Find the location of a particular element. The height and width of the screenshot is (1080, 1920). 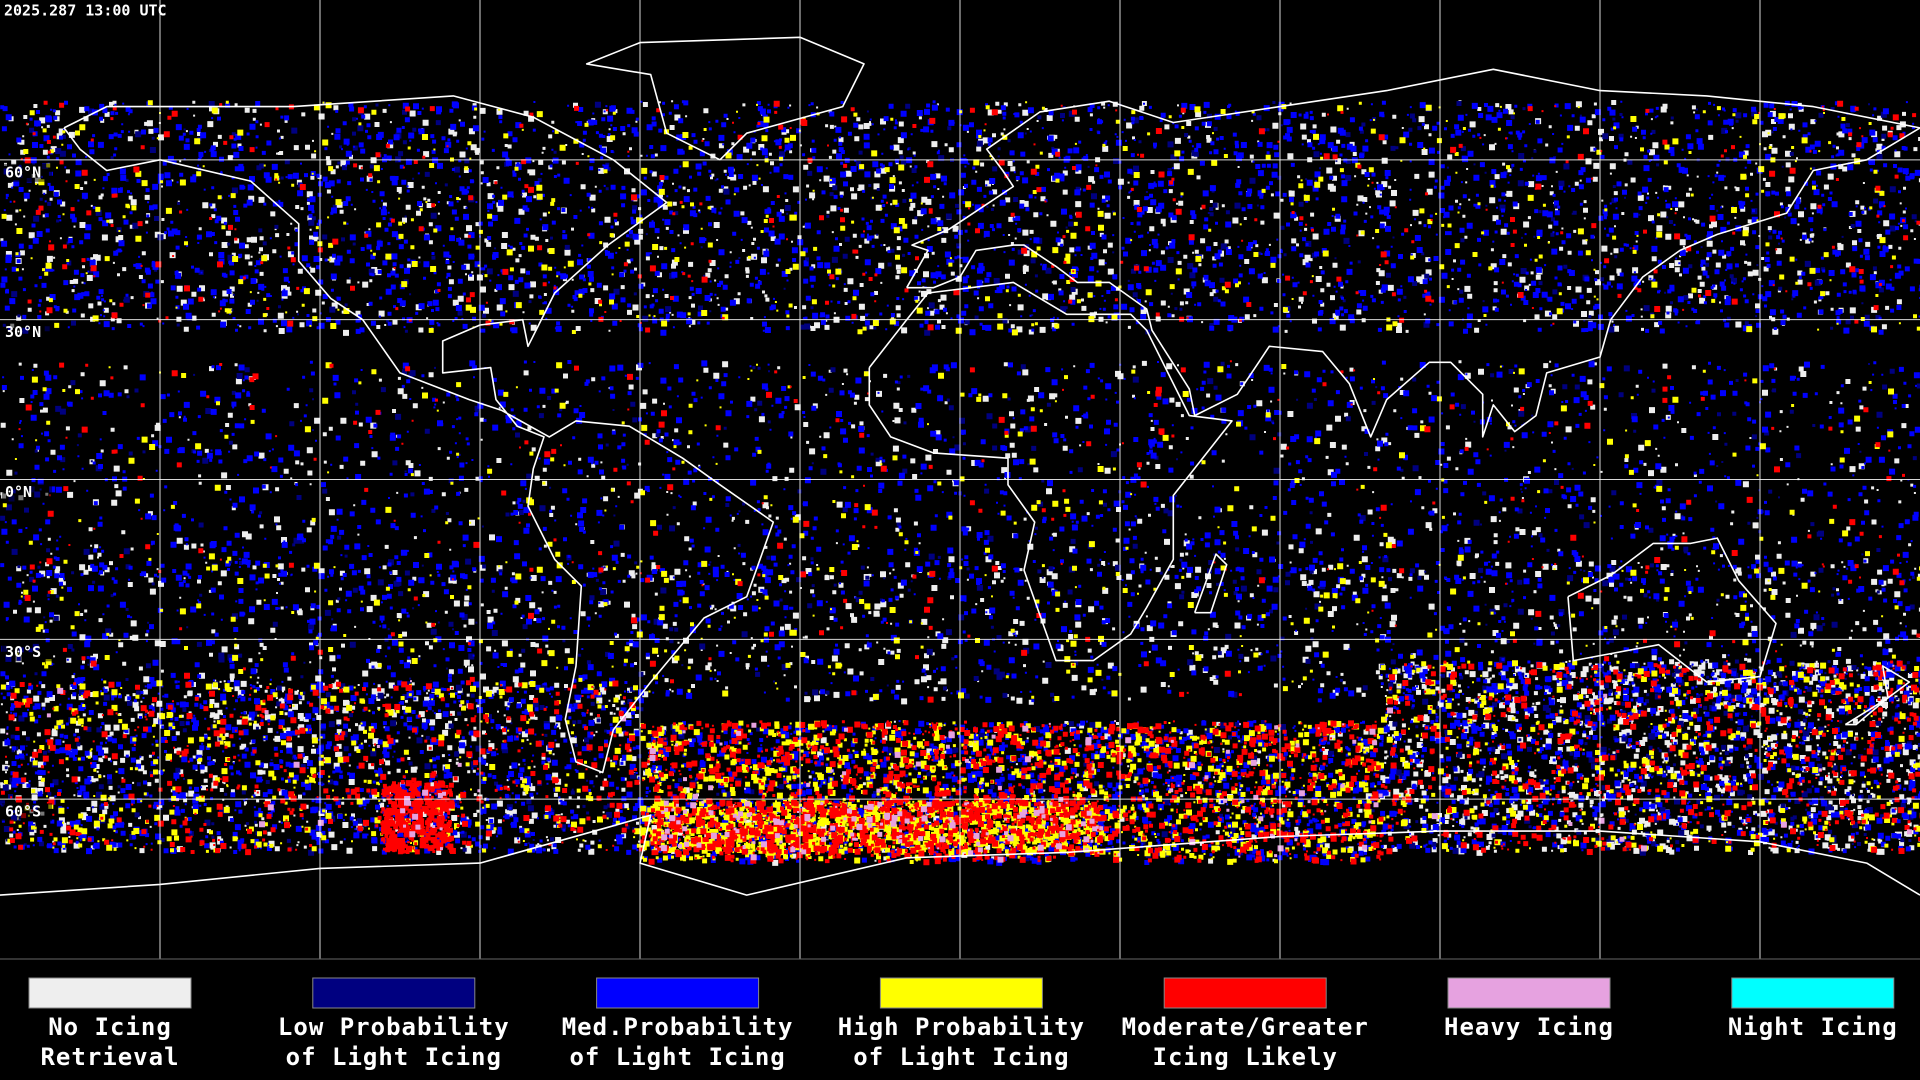

legend-label: Retrieval is located at coordinates (109, 1057).